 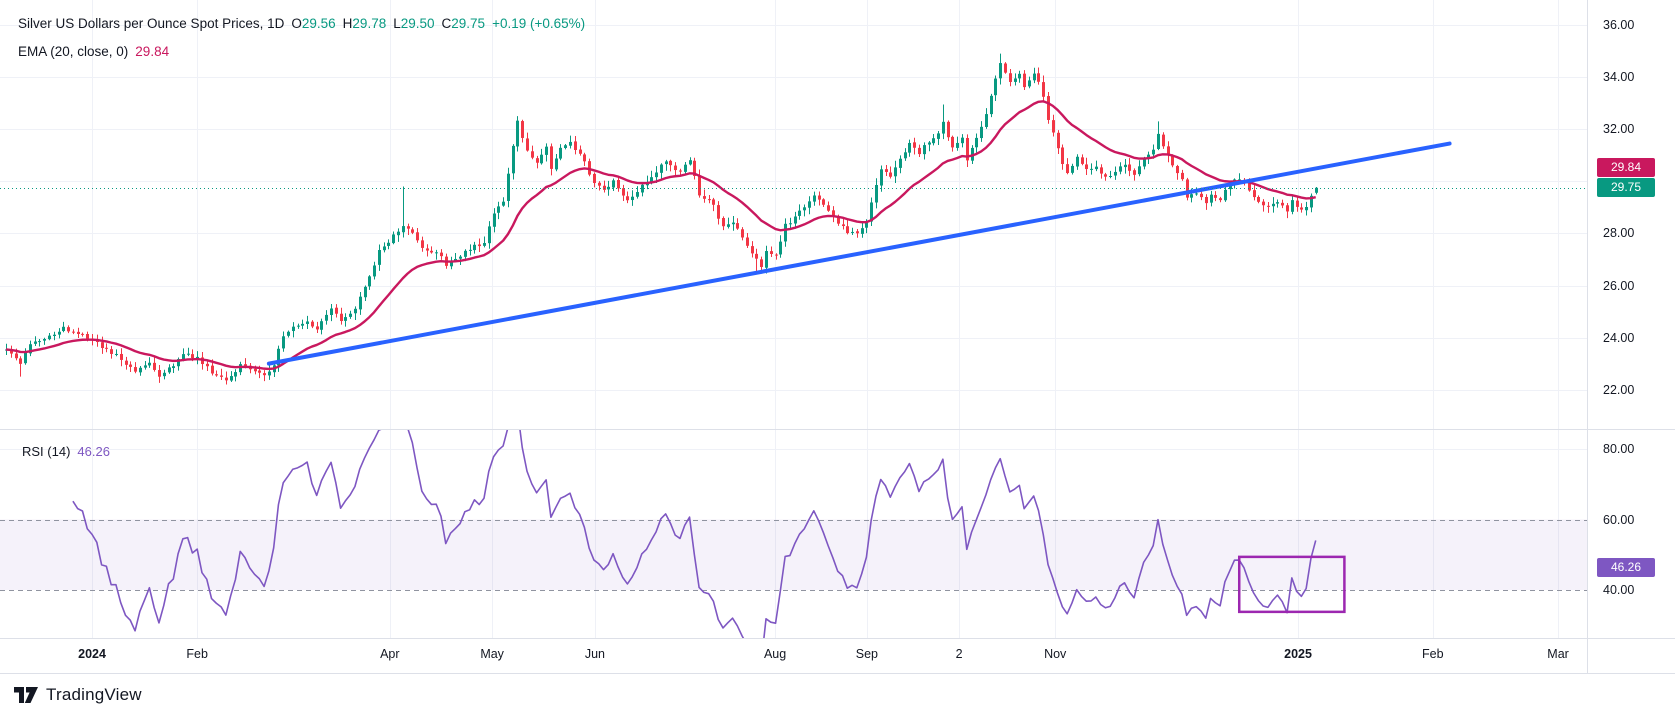 What do you see at coordinates (492, 654) in the screenshot?
I see `time-axis-label: May` at bounding box center [492, 654].